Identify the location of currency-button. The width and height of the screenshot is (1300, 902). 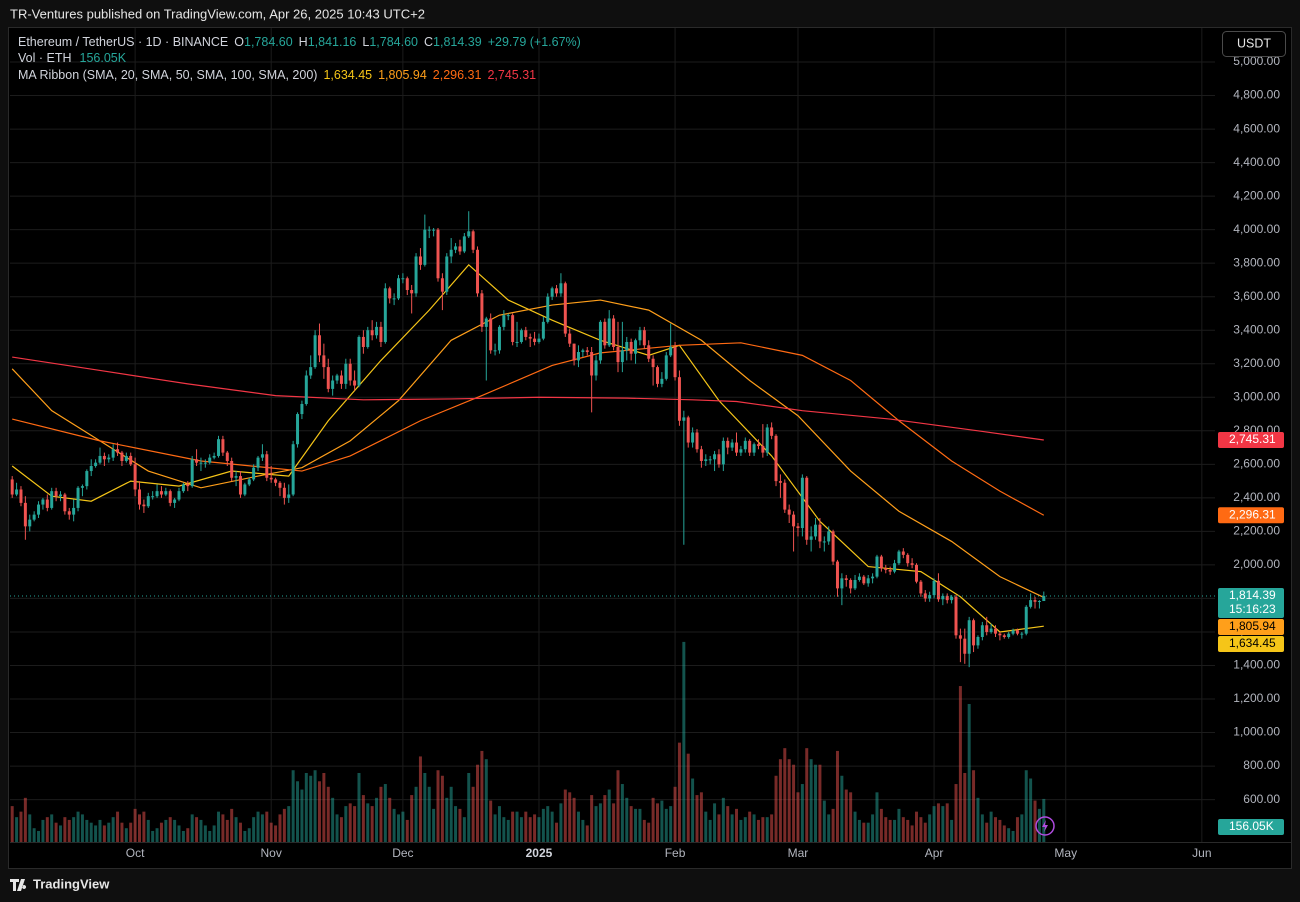
(1254, 44).